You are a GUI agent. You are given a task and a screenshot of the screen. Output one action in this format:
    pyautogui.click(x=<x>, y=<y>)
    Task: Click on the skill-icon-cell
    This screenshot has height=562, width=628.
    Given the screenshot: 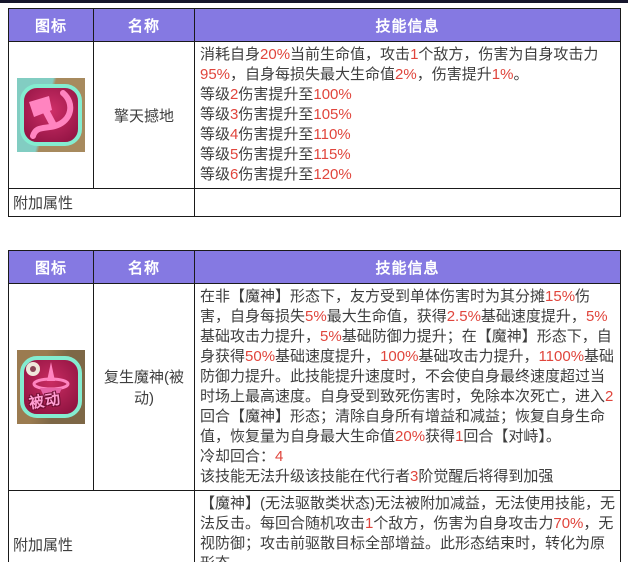 What is the action you would take?
    pyautogui.click(x=51, y=115)
    